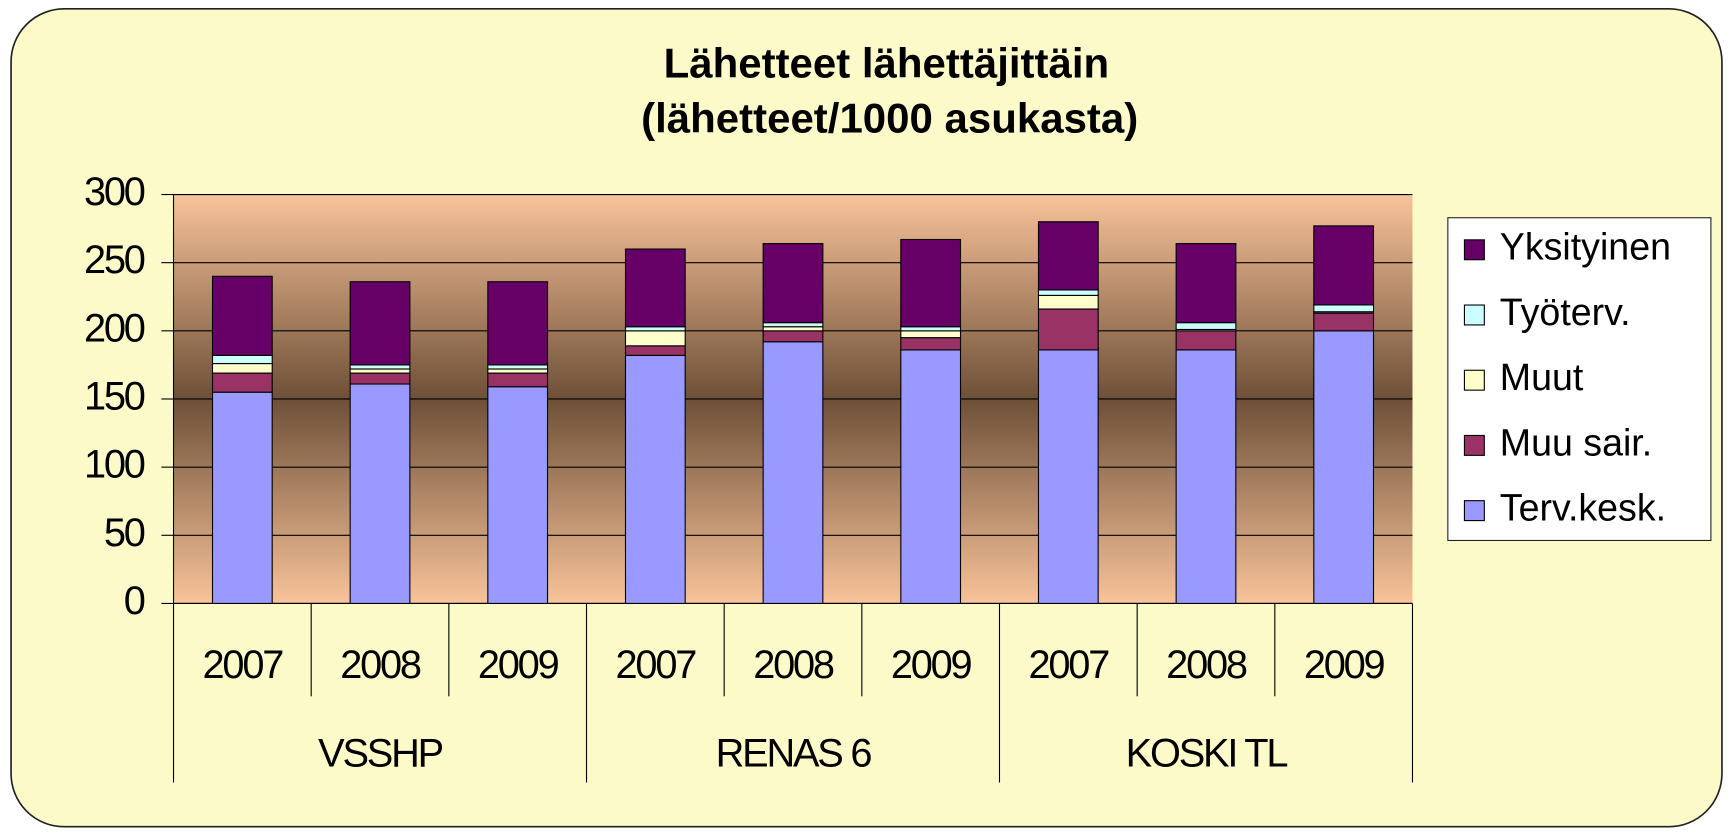 The height and width of the screenshot is (840, 1733). Describe the element at coordinates (134, 601) in the screenshot. I see `y-tick-label: 0` at that location.